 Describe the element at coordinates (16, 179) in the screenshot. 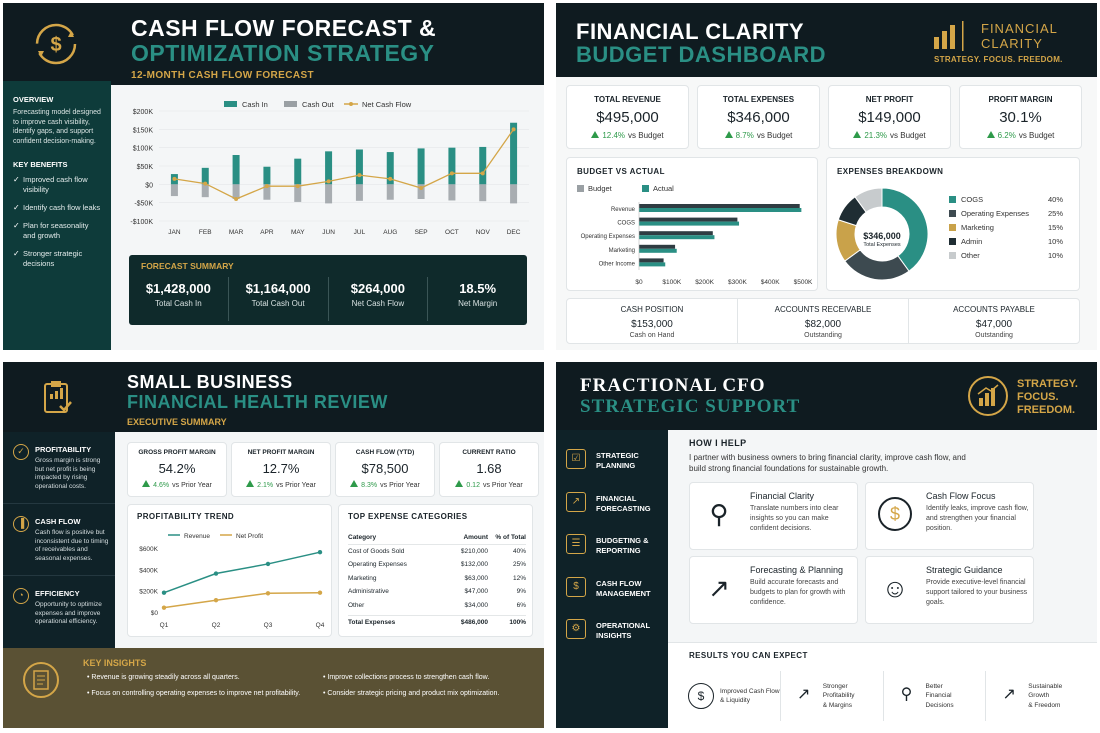

I see `check-icon: ✓` at that location.